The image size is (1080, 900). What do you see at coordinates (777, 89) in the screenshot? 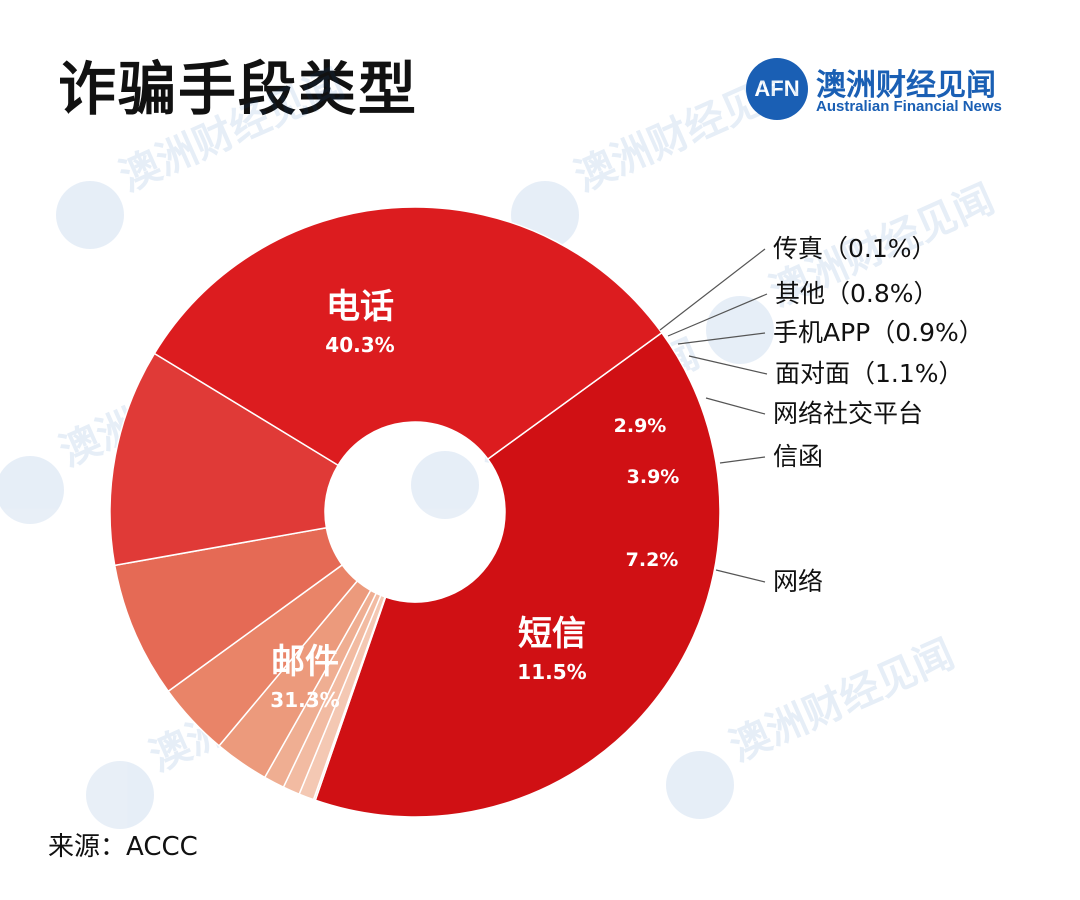
I see `afn-logo-icon: AFN` at bounding box center [777, 89].